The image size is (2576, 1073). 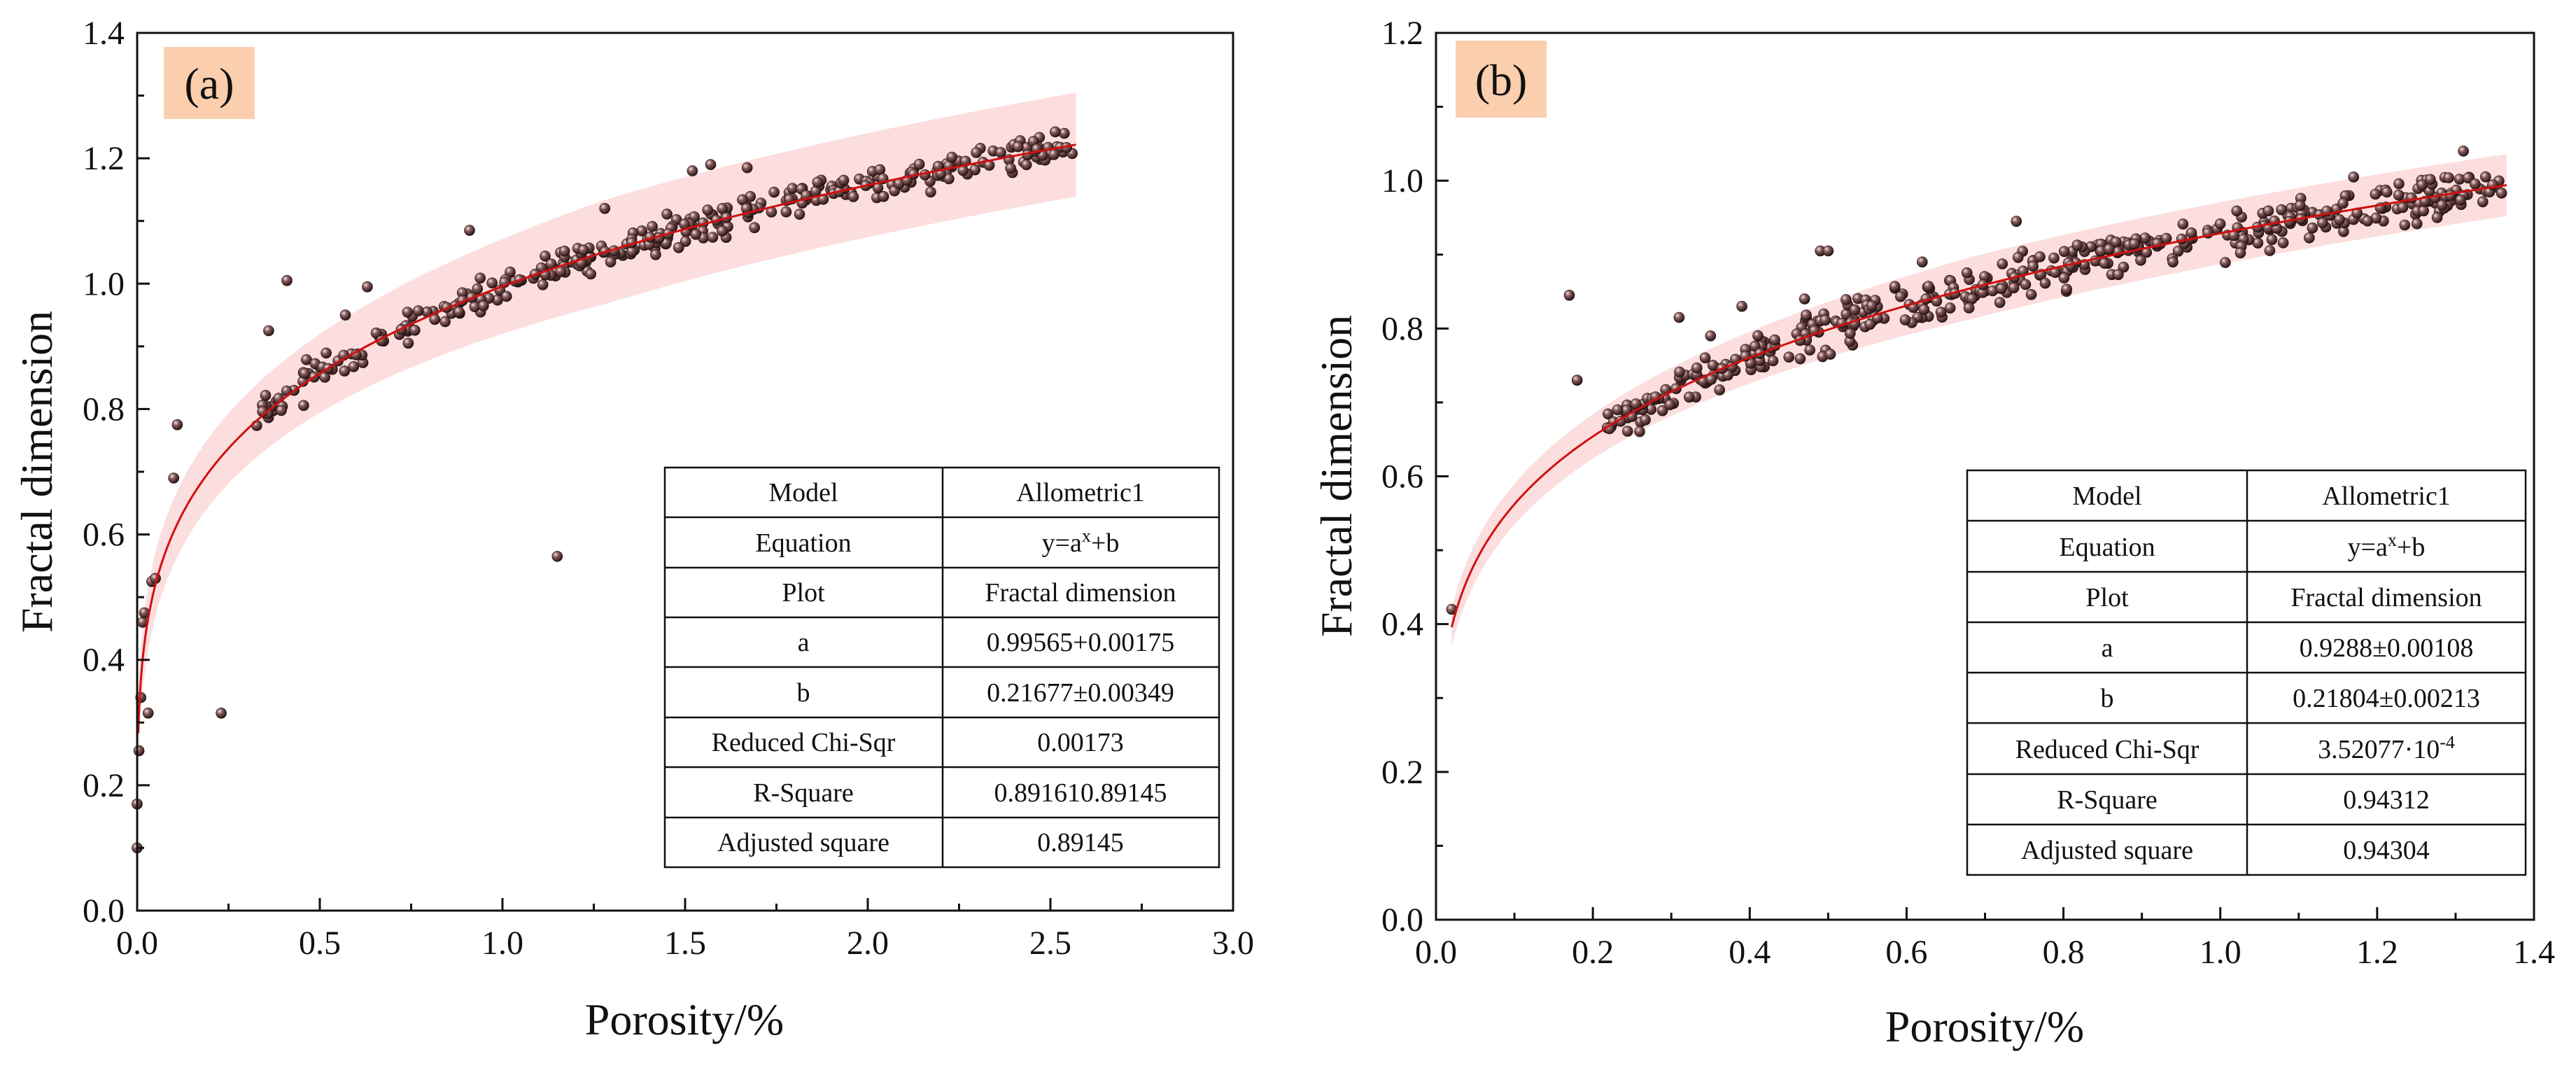 What do you see at coordinates (1750, 952) in the screenshot?
I see `x-tick-label: 0.4` at bounding box center [1750, 952].